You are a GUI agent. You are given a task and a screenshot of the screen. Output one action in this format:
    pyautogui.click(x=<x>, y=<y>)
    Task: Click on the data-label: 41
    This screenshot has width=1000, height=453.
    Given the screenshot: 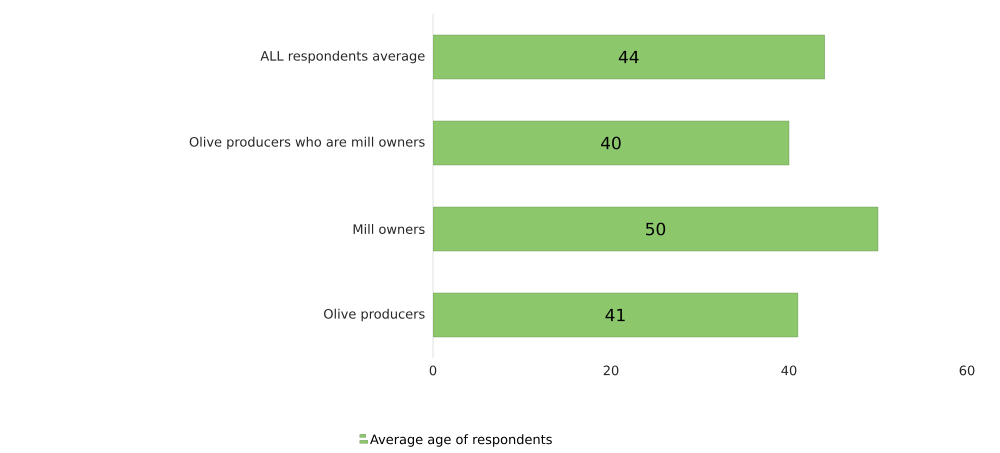 What is the action you would take?
    pyautogui.click(x=615, y=315)
    